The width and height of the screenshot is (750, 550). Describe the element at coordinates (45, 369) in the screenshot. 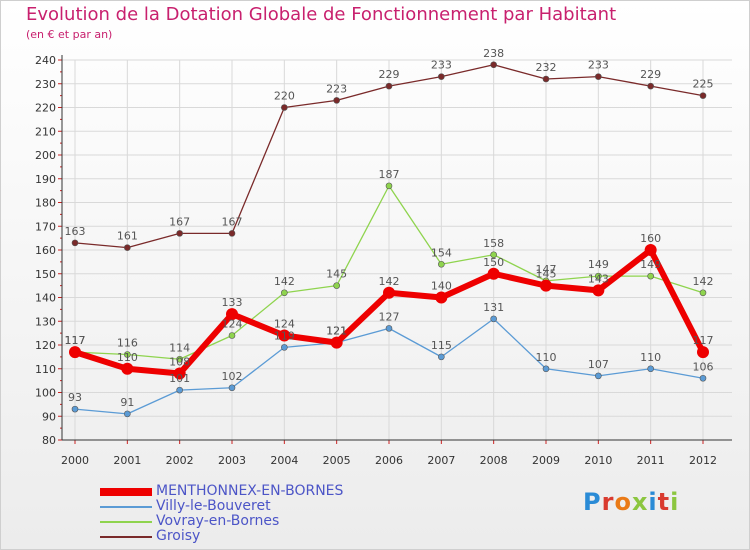

I see `y-tick-label: 110` at that location.